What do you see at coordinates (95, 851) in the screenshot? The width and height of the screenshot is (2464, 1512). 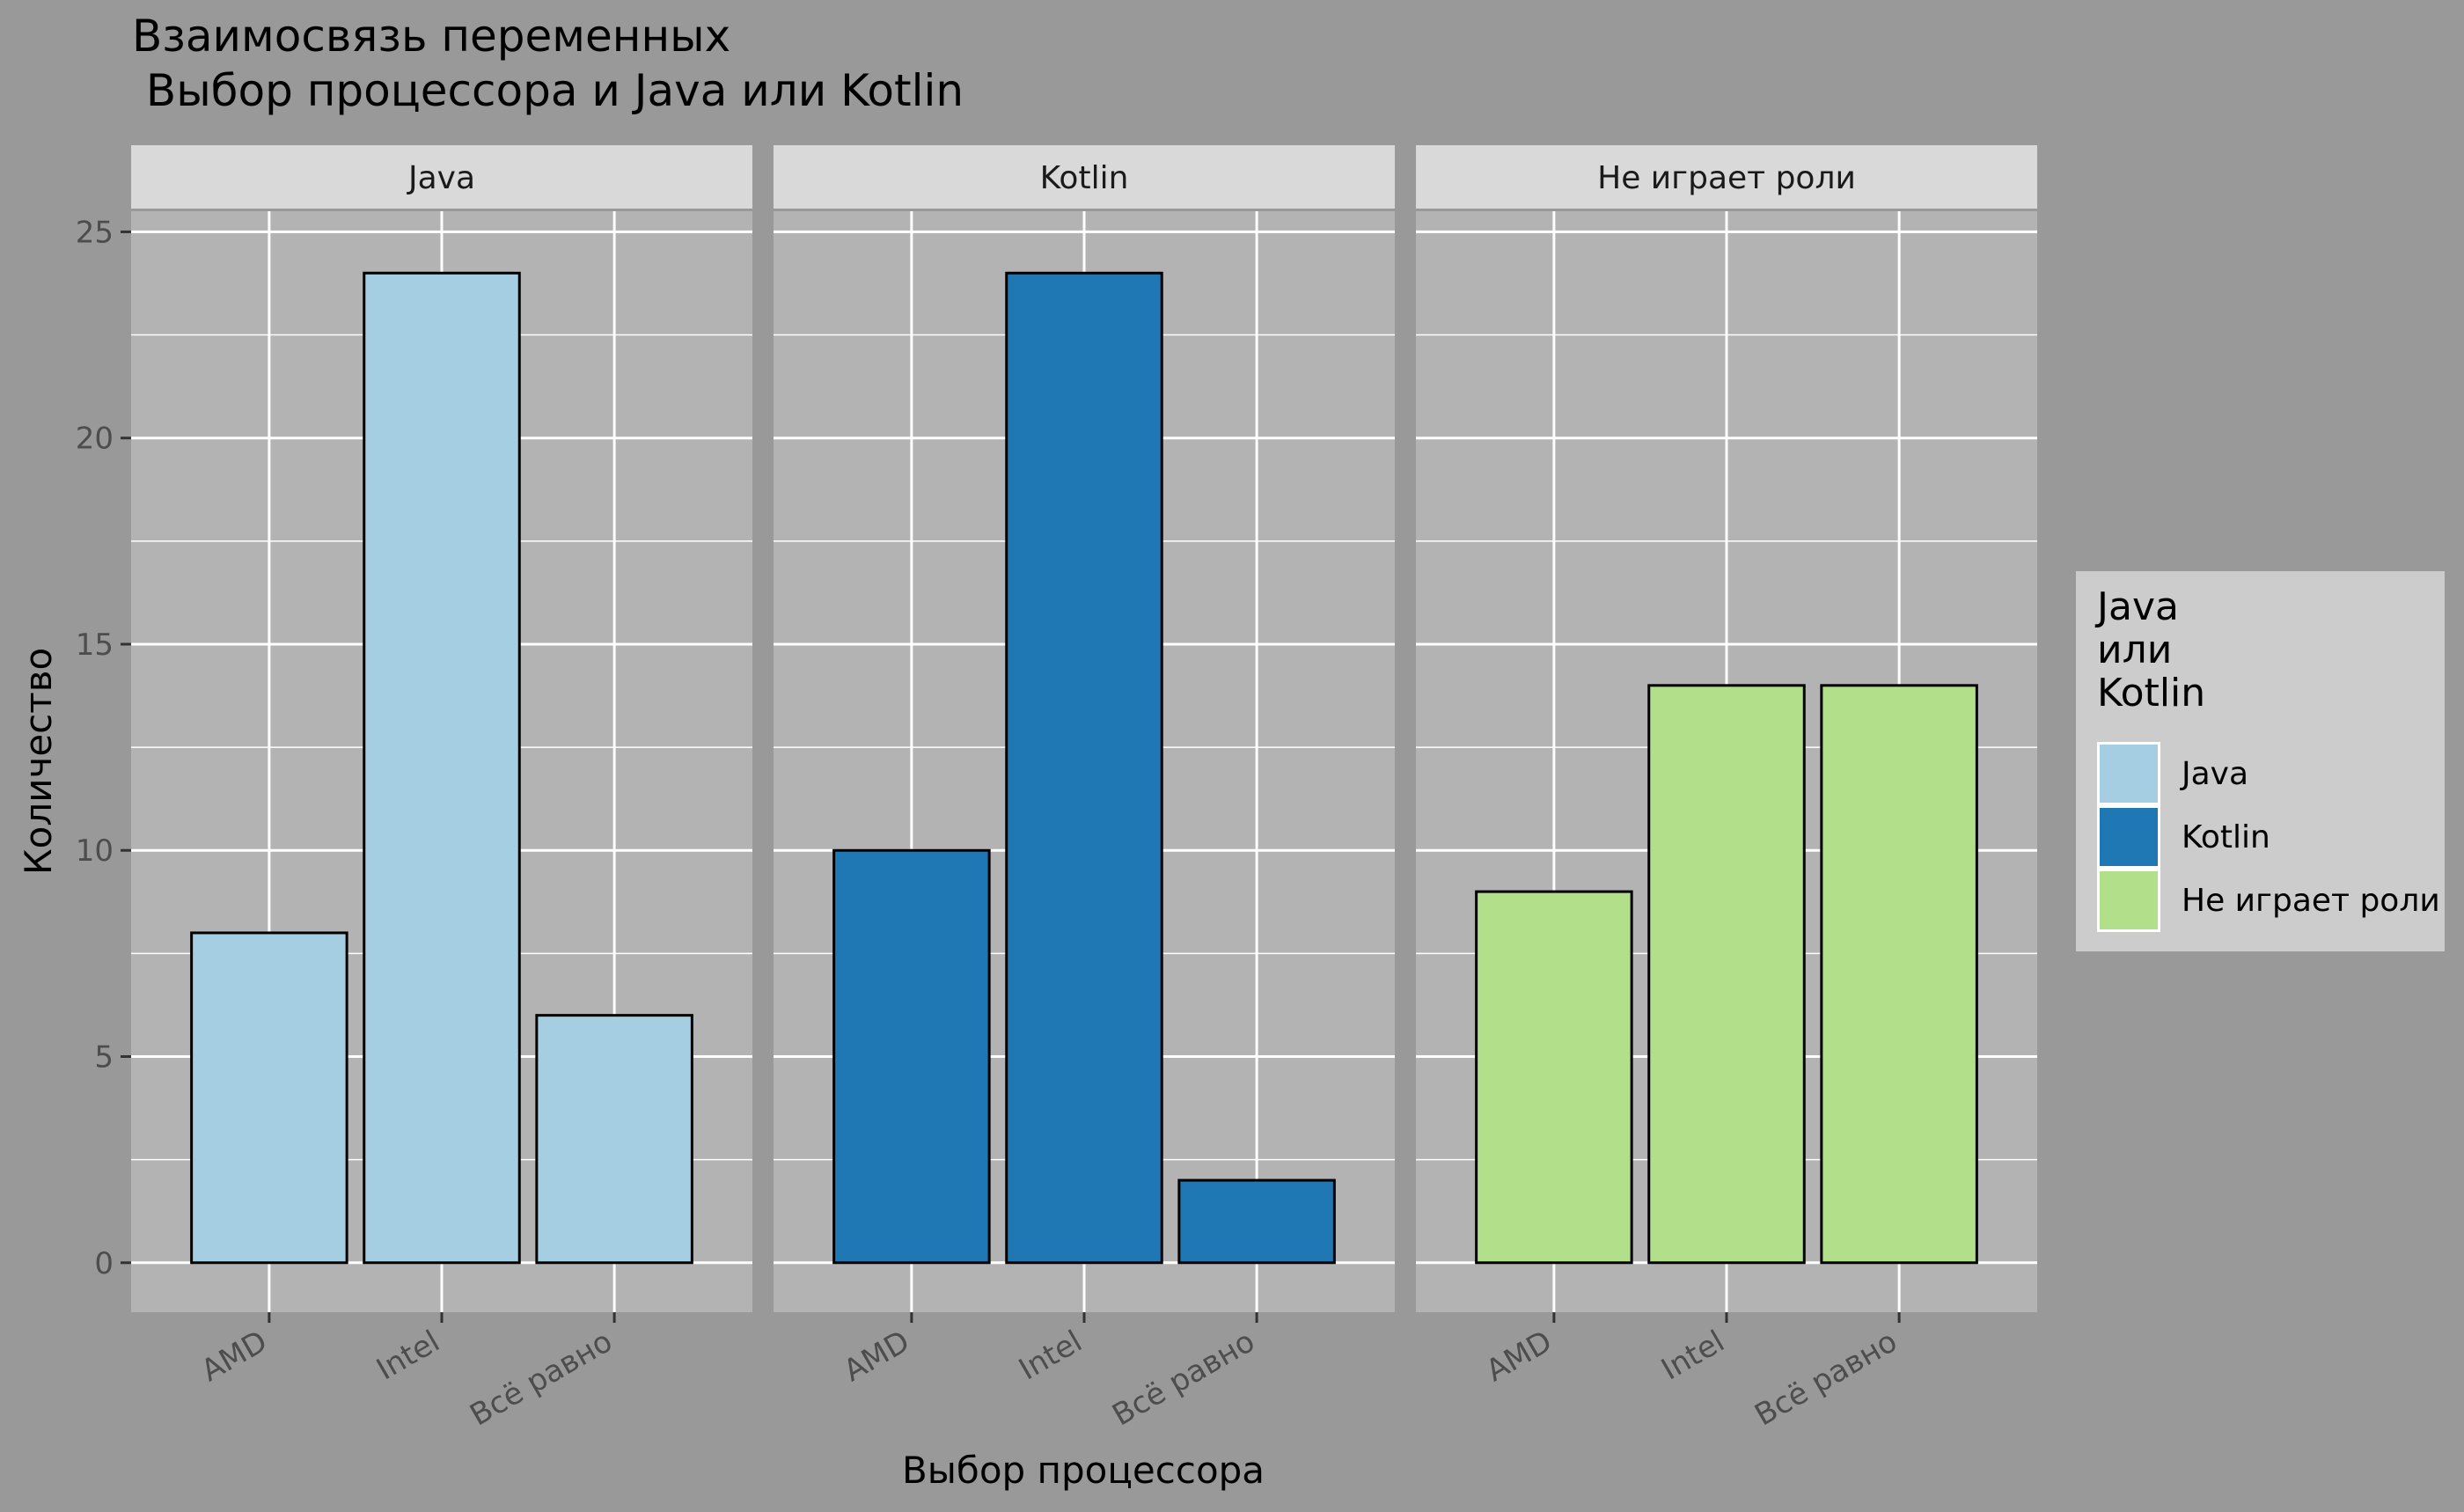 I see `y-tick-label: 10` at bounding box center [95, 851].